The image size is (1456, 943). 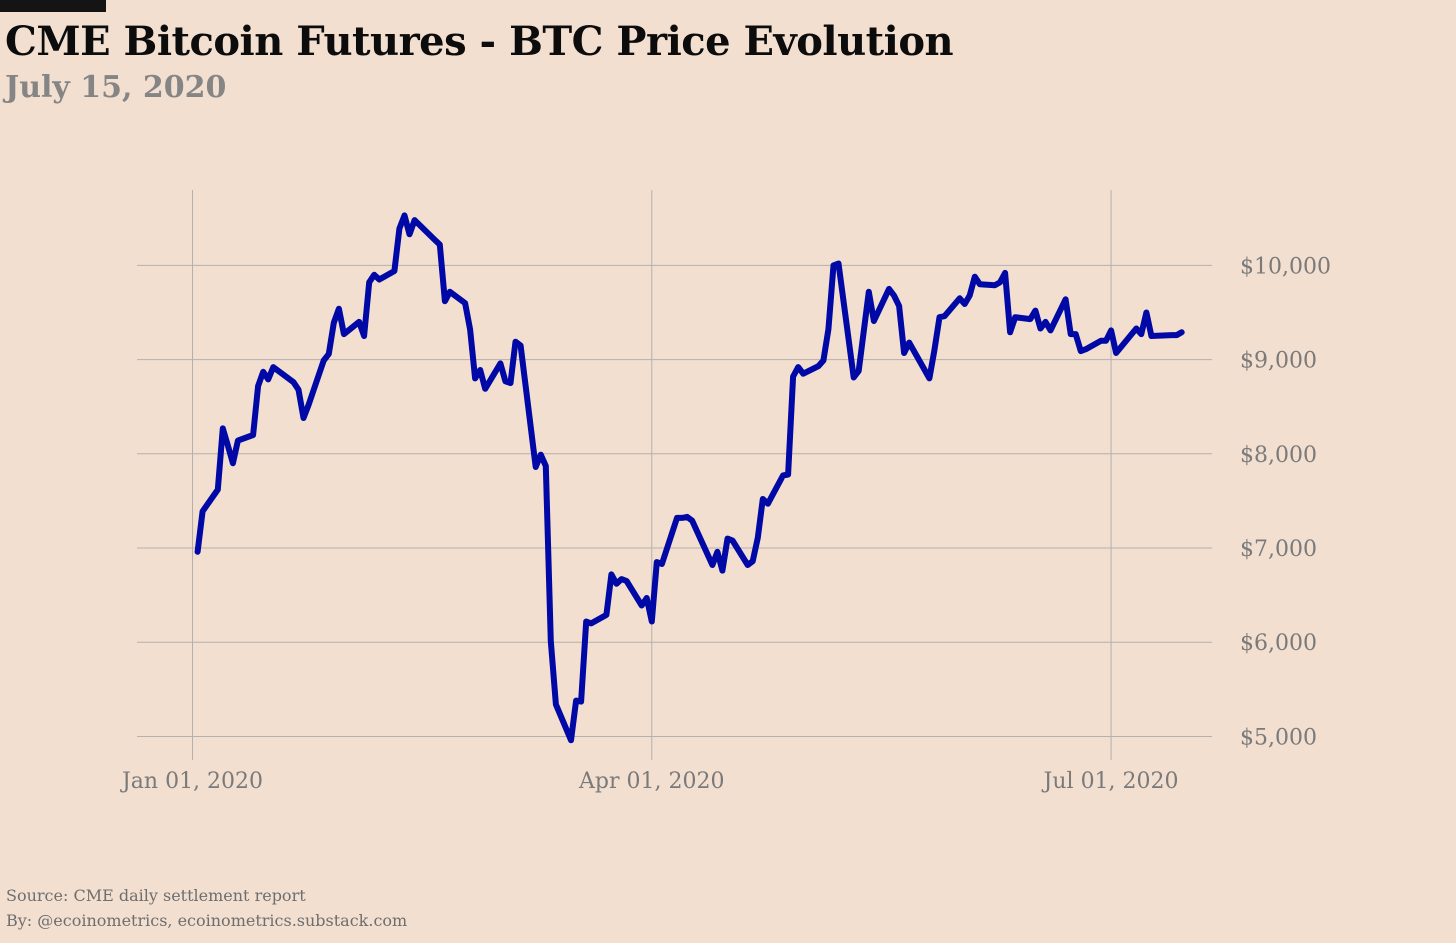 I want to click on corner-accent-bar, so click(x=53, y=6).